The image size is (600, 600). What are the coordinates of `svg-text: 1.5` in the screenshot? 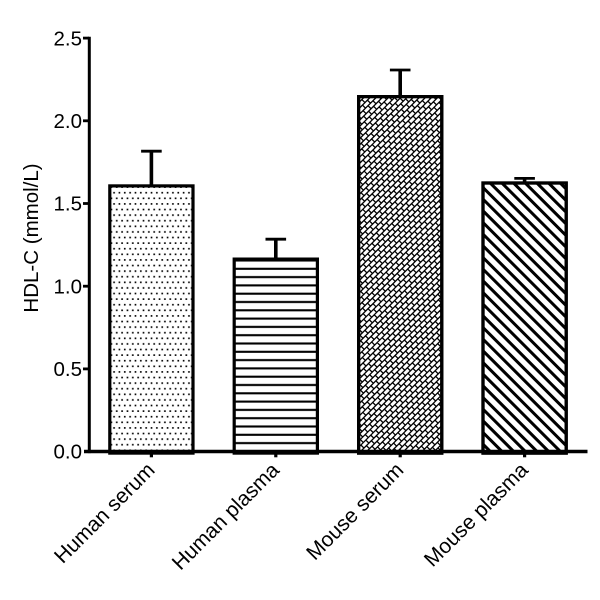 It's located at (68, 204).